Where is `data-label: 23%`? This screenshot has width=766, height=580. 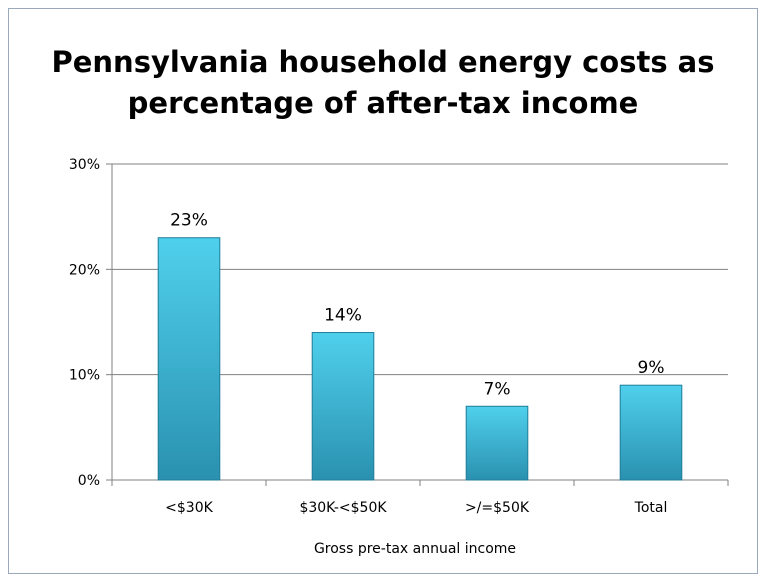
data-label: 23% is located at coordinates (189, 221).